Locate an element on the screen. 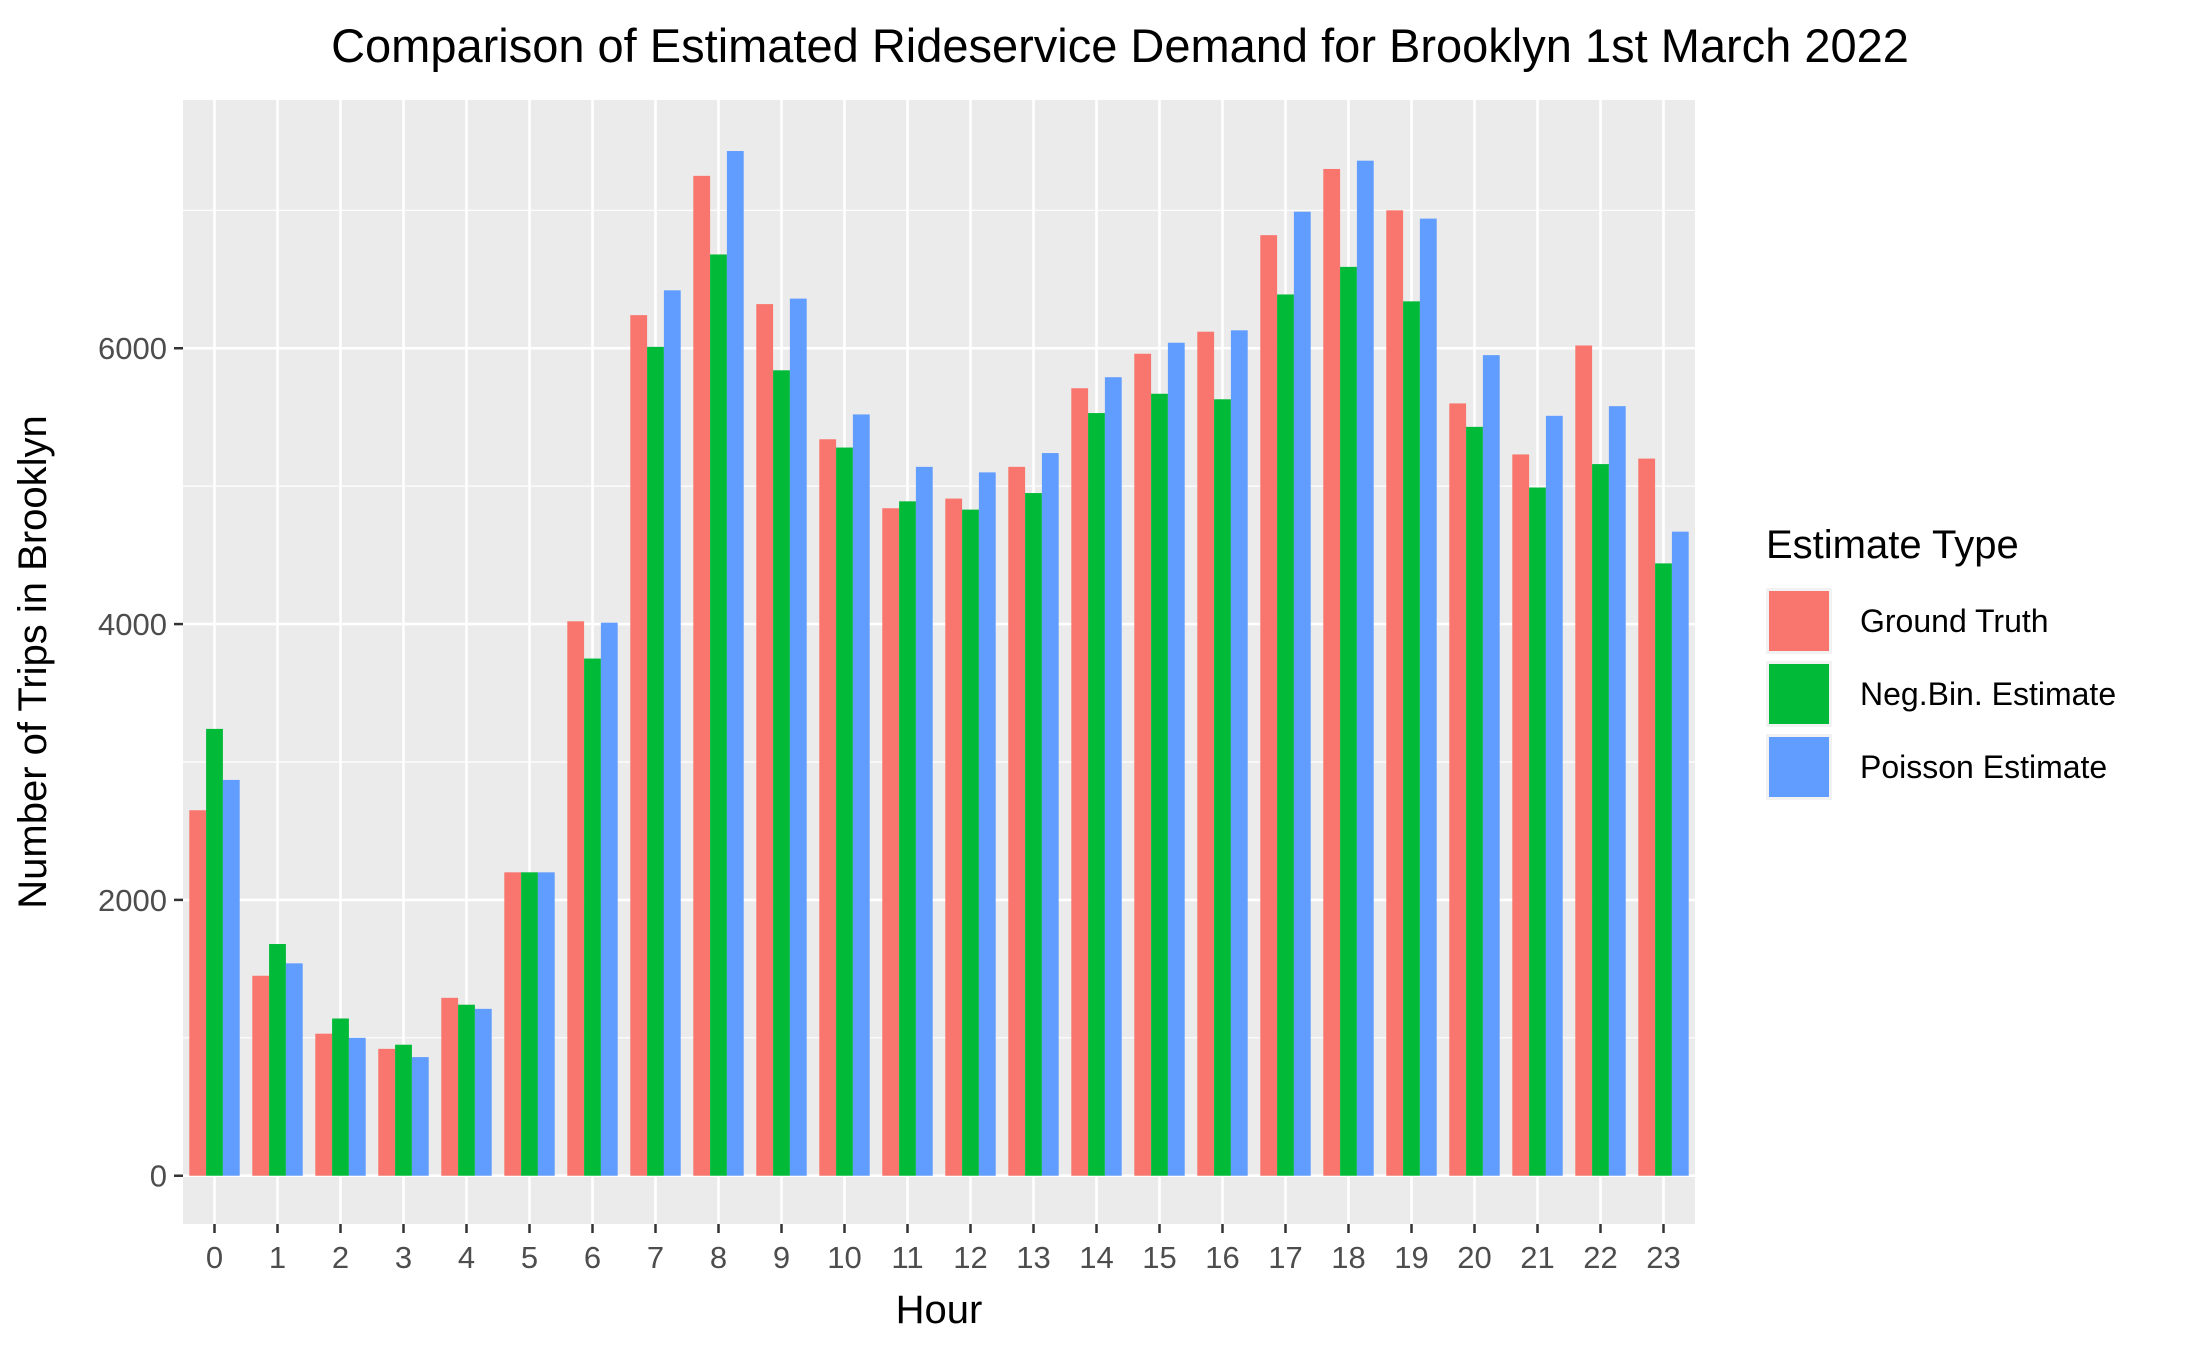  y-tick-label: 0 is located at coordinates (158, 1176).